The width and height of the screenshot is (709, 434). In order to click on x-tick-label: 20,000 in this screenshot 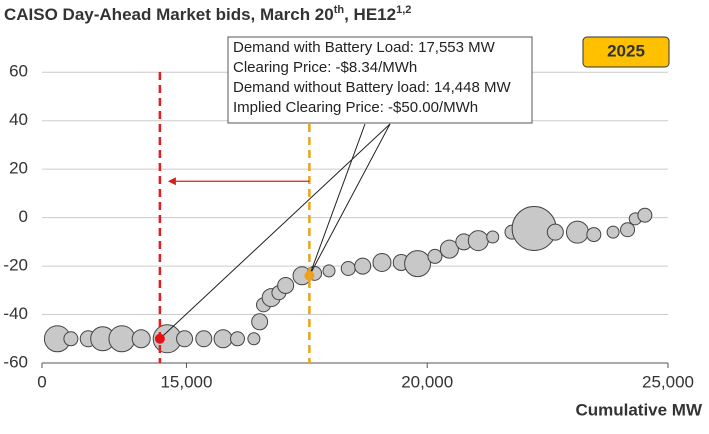, I will do `click(427, 381)`.